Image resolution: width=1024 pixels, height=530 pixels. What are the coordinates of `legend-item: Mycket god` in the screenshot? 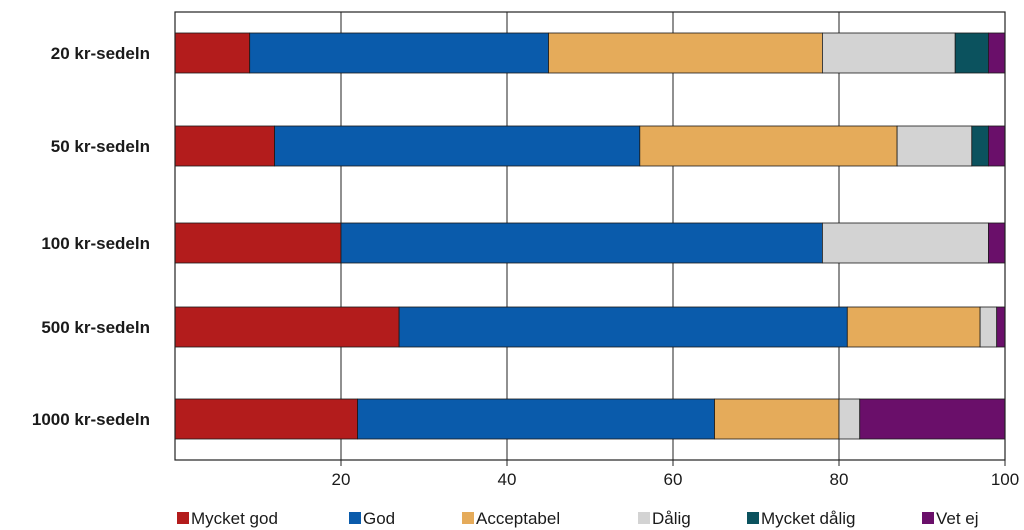 It's located at (227, 518).